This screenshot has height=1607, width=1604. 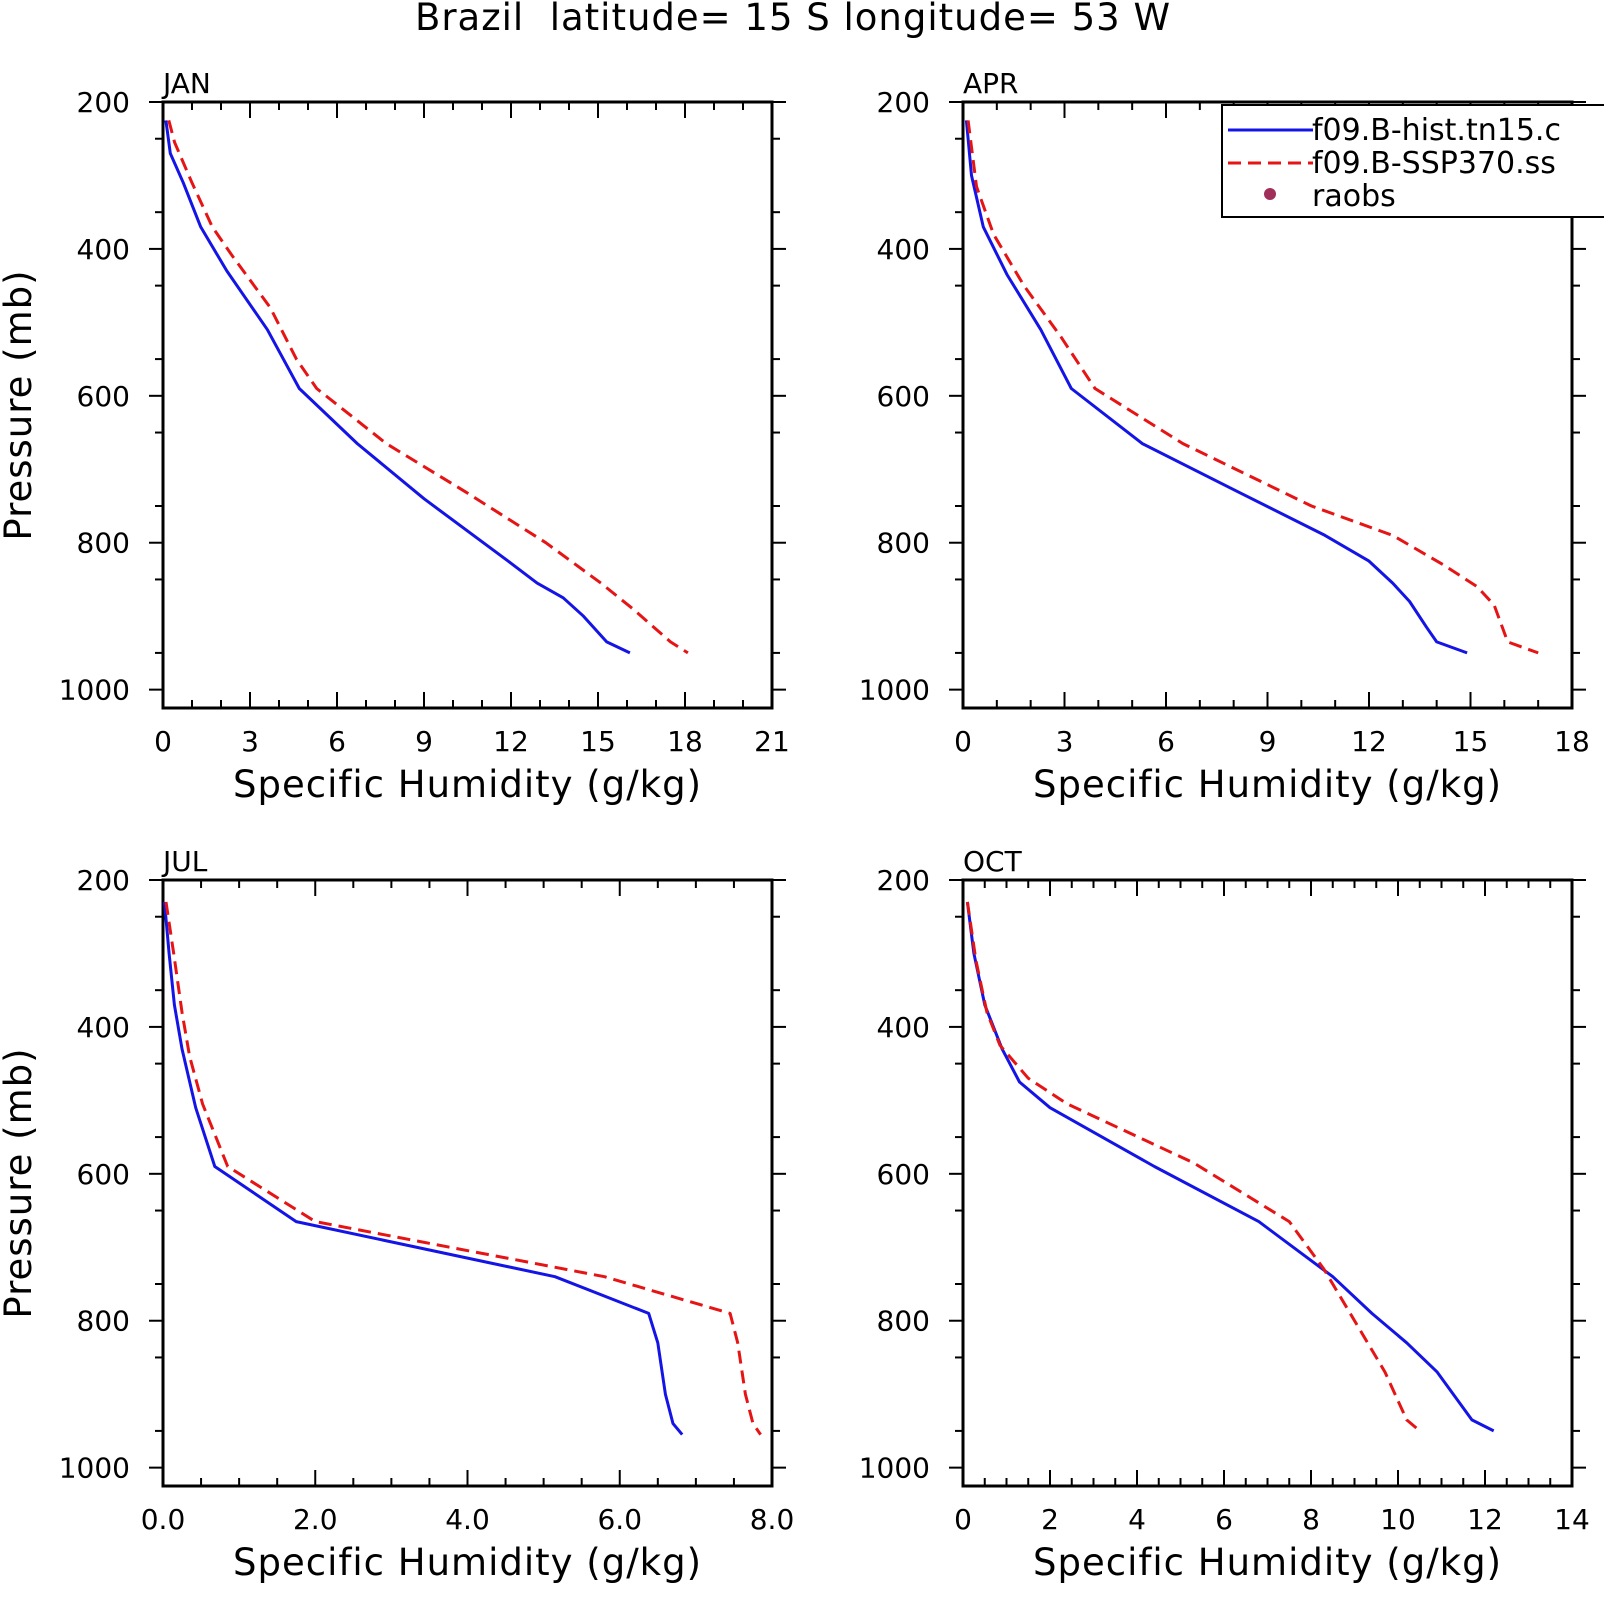 What do you see at coordinates (163, 1519) in the screenshot?
I see `x-tick-label: 0.0` at bounding box center [163, 1519].